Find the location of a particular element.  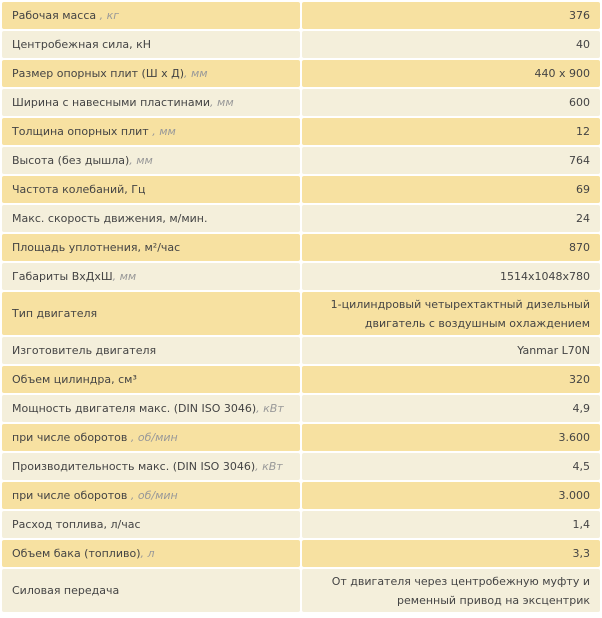

spec-value: 4,5 is located at coordinates (581, 466).